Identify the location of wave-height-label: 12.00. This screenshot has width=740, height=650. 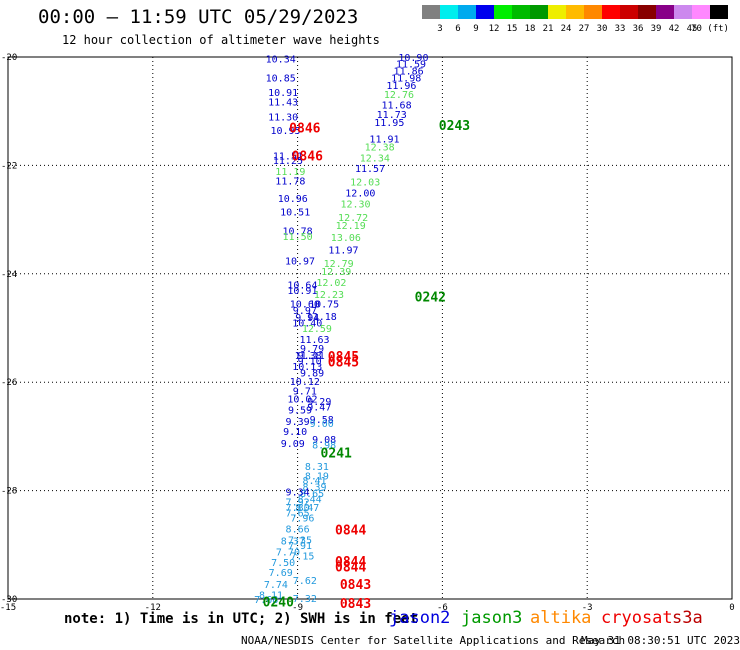
(360, 194).